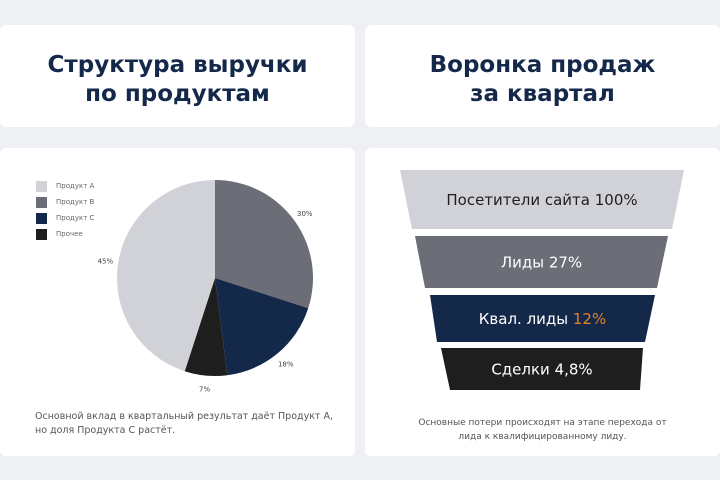 This screenshot has height=480, width=720. I want to click on legend-label: Продукт А, so click(75, 186).